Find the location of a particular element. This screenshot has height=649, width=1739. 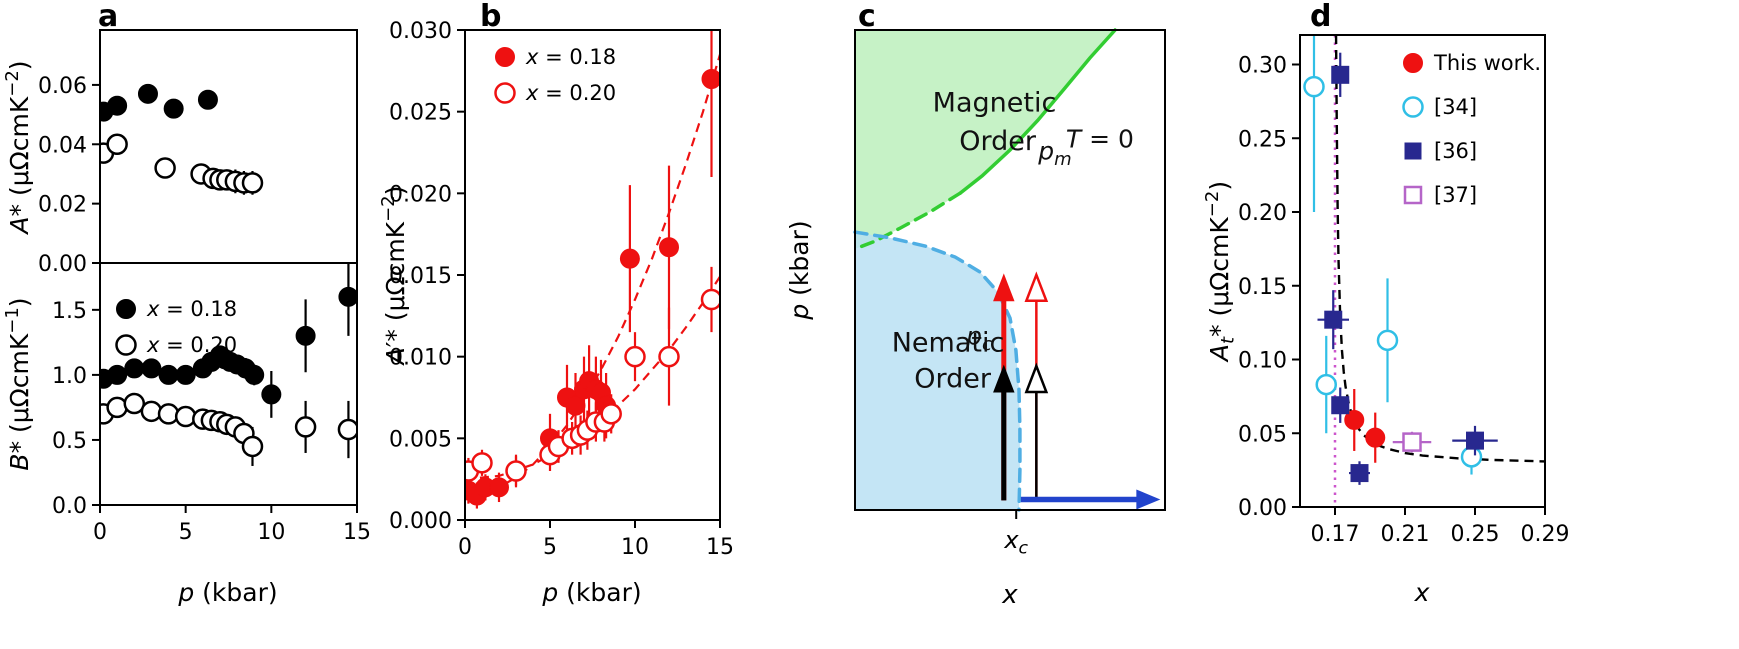

y-tick-label: 0.030 is located at coordinates (420, 31).